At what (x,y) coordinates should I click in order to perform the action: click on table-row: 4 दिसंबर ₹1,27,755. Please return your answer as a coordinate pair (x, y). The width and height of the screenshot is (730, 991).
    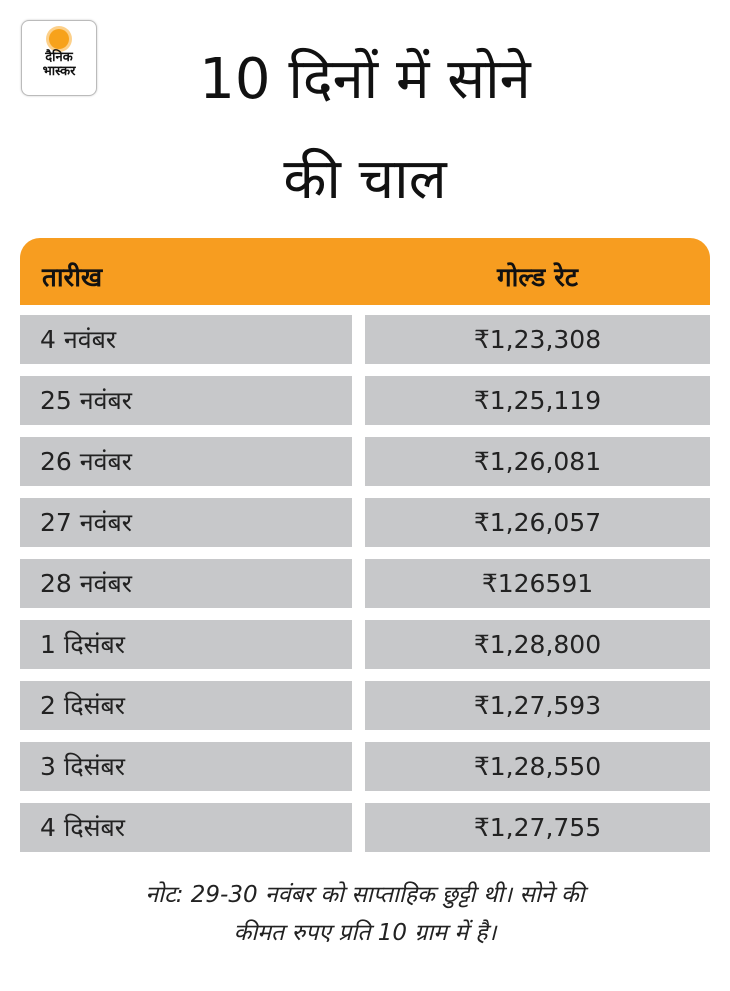
    Looking at the image, I should click on (365, 827).